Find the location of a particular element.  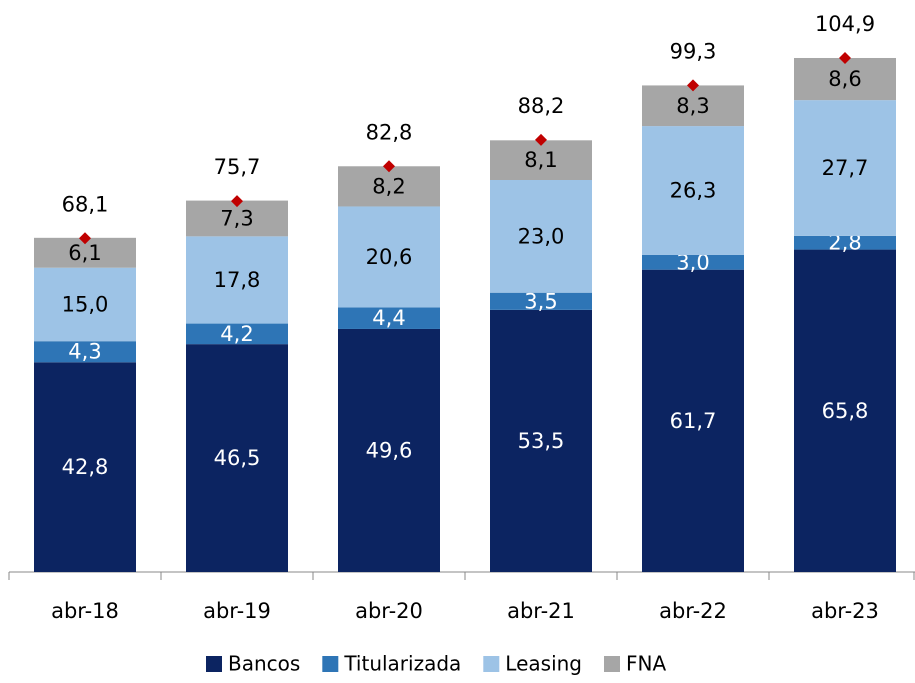

x-tick-label: abr-19 is located at coordinates (237, 611).